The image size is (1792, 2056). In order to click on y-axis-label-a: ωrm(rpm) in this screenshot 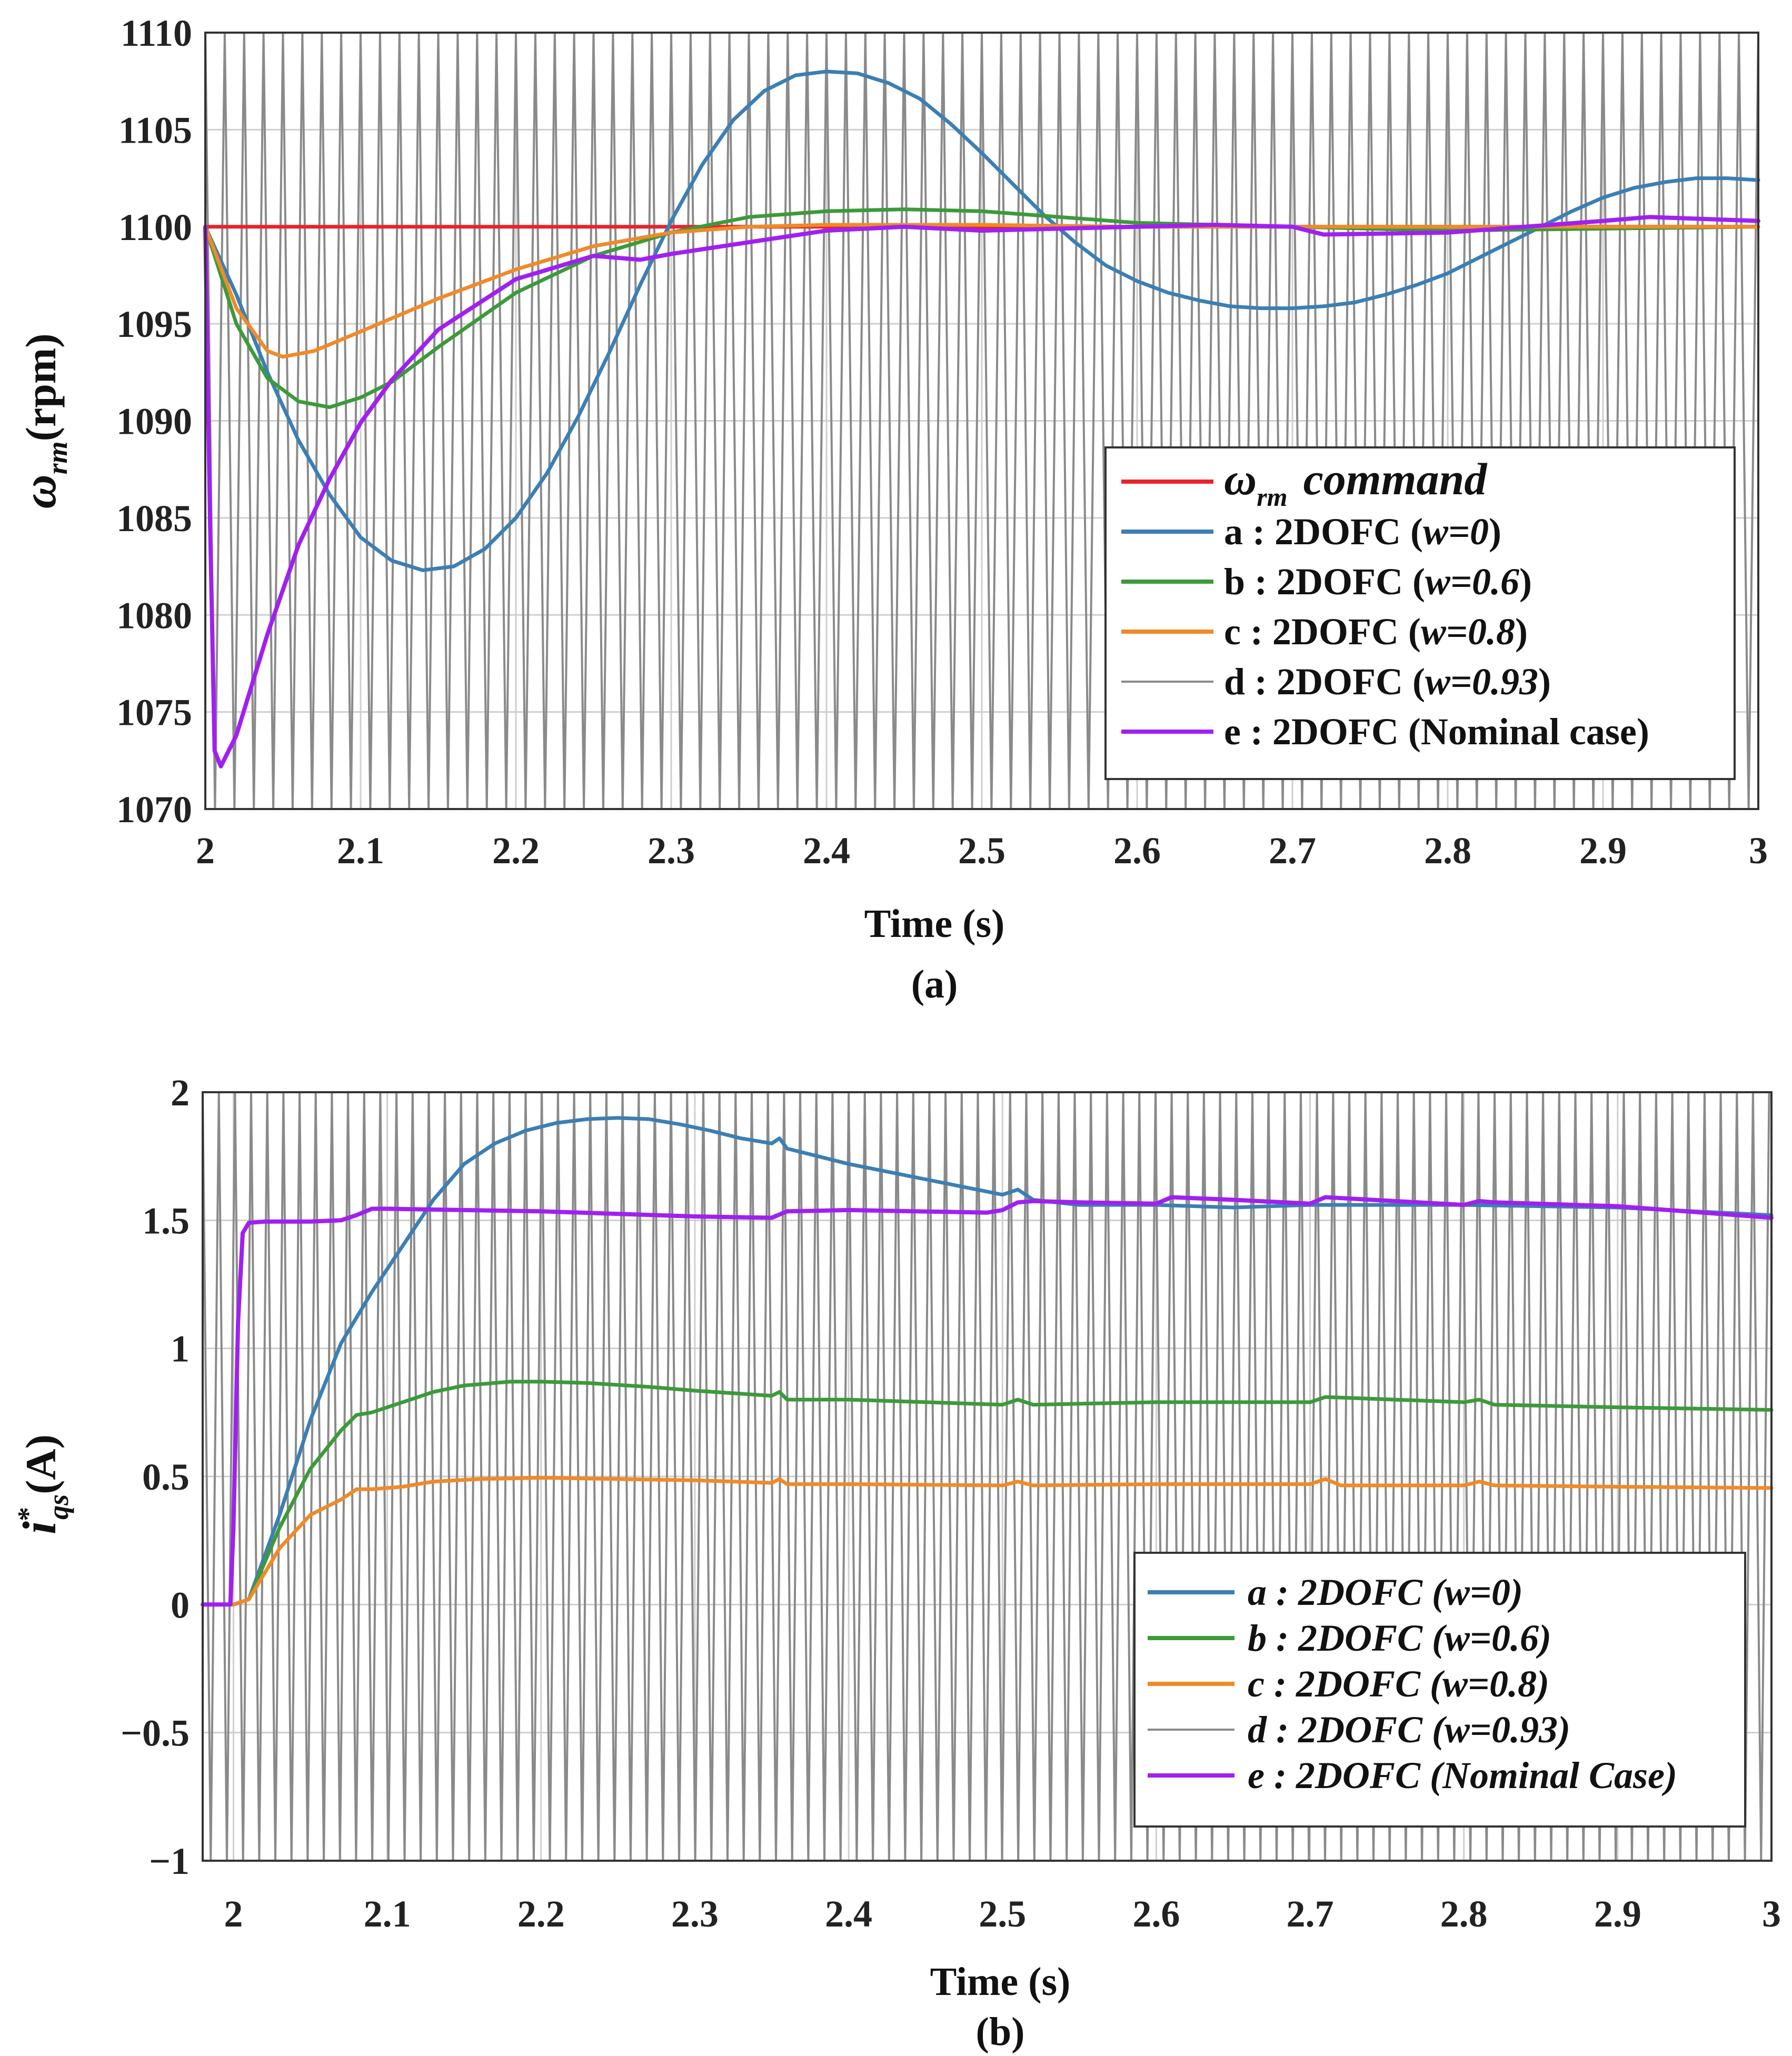, I will do `click(44, 420)`.